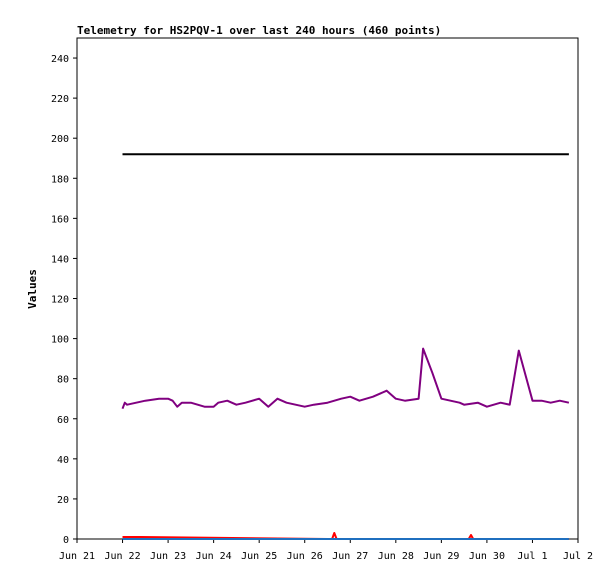 The height and width of the screenshot is (579, 615). Describe the element at coordinates (60, 219) in the screenshot. I see `y-tick-label: 160` at that location.